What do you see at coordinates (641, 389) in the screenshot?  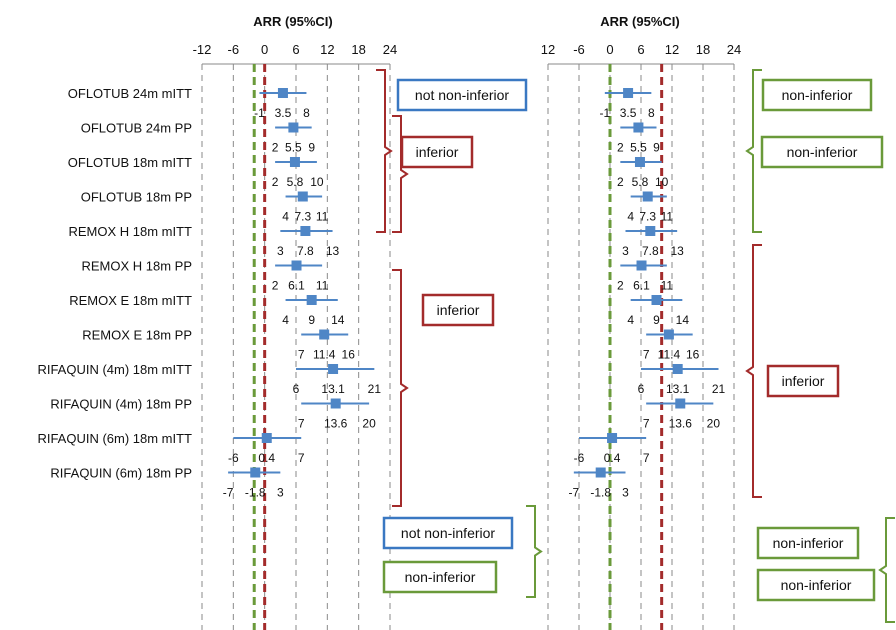 I see `ci-lower-label: 6` at bounding box center [641, 389].